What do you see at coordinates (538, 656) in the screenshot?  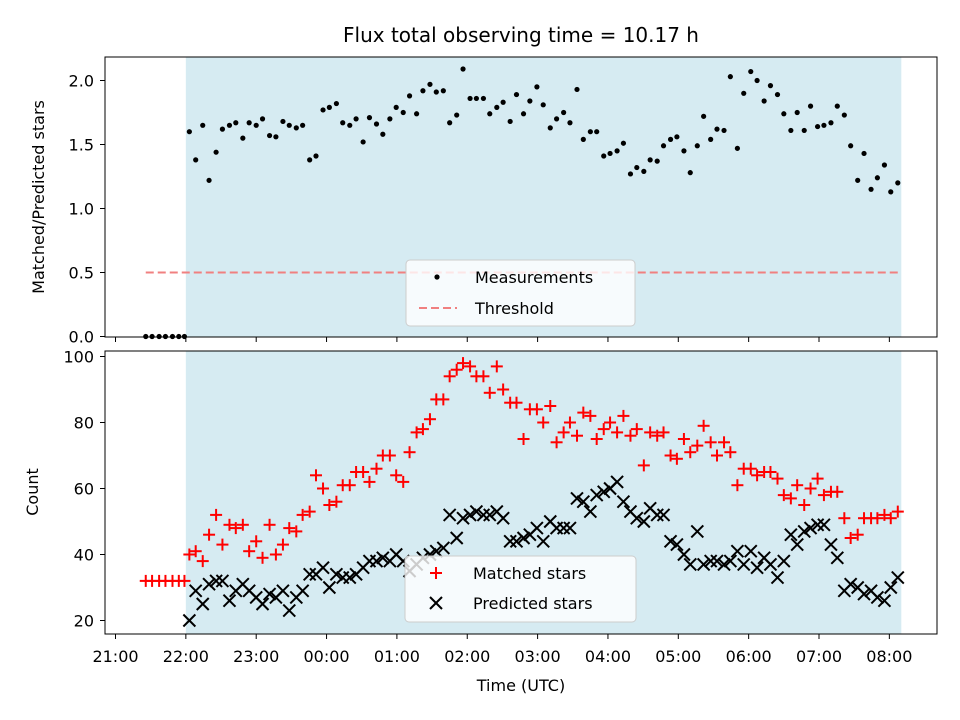 I see `x-tick-label: 03:00` at bounding box center [538, 656].